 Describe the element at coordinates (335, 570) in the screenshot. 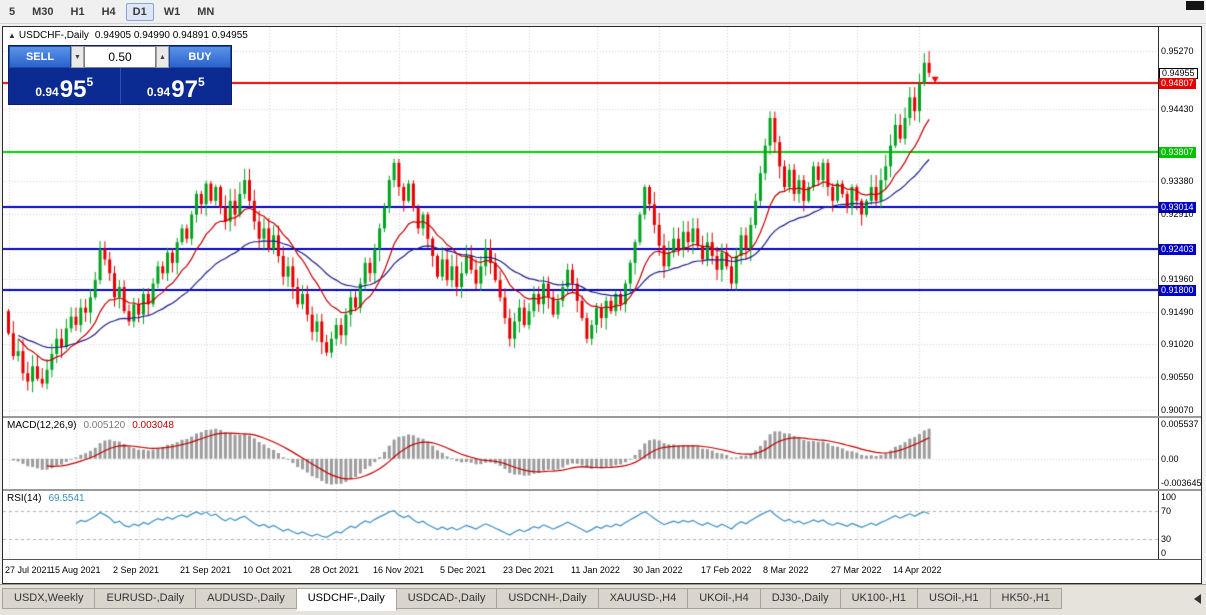

I see `date-label-28-oct-2021: 28 Oct 2021` at that location.